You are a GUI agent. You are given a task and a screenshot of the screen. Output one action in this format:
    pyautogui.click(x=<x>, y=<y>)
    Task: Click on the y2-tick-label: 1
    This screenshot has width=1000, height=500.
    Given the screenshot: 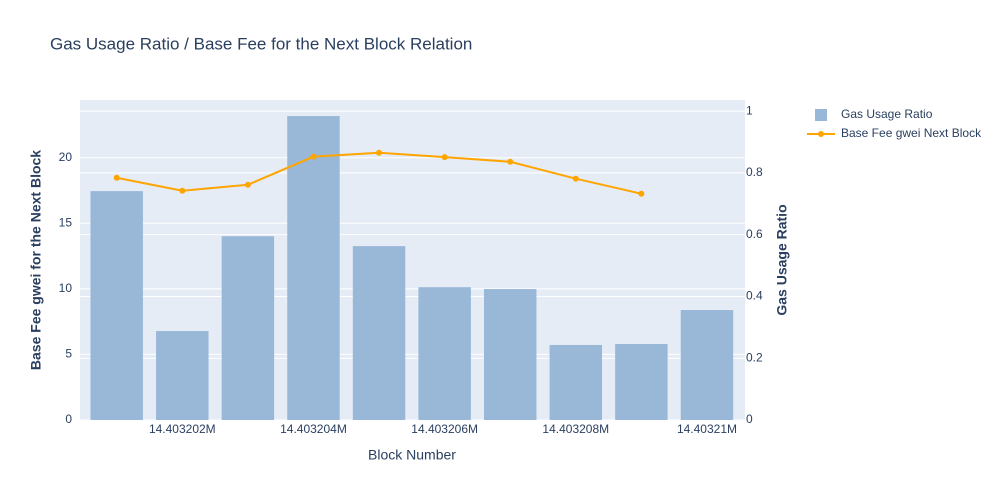 What is the action you would take?
    pyautogui.click(x=749, y=110)
    